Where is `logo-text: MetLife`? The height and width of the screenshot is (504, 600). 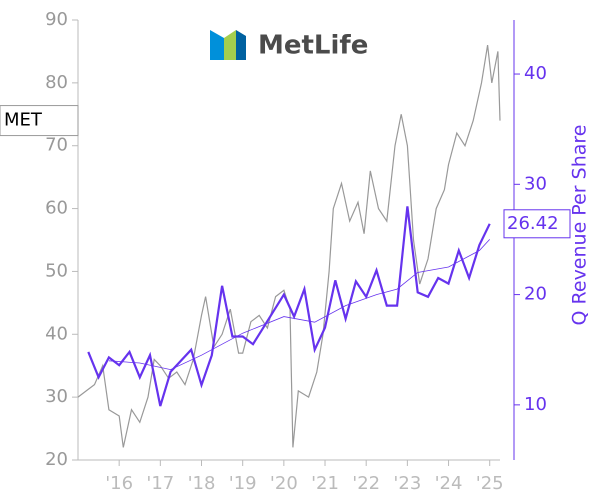 logo-text: MetLife is located at coordinates (313, 46).